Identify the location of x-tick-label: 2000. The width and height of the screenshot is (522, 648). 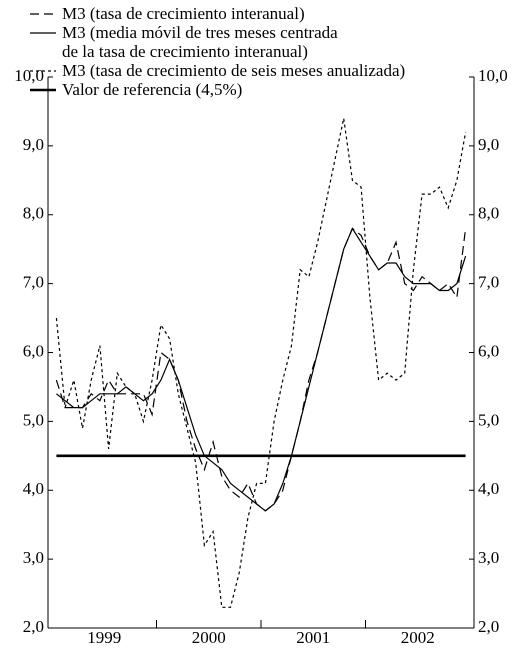
(209, 637).